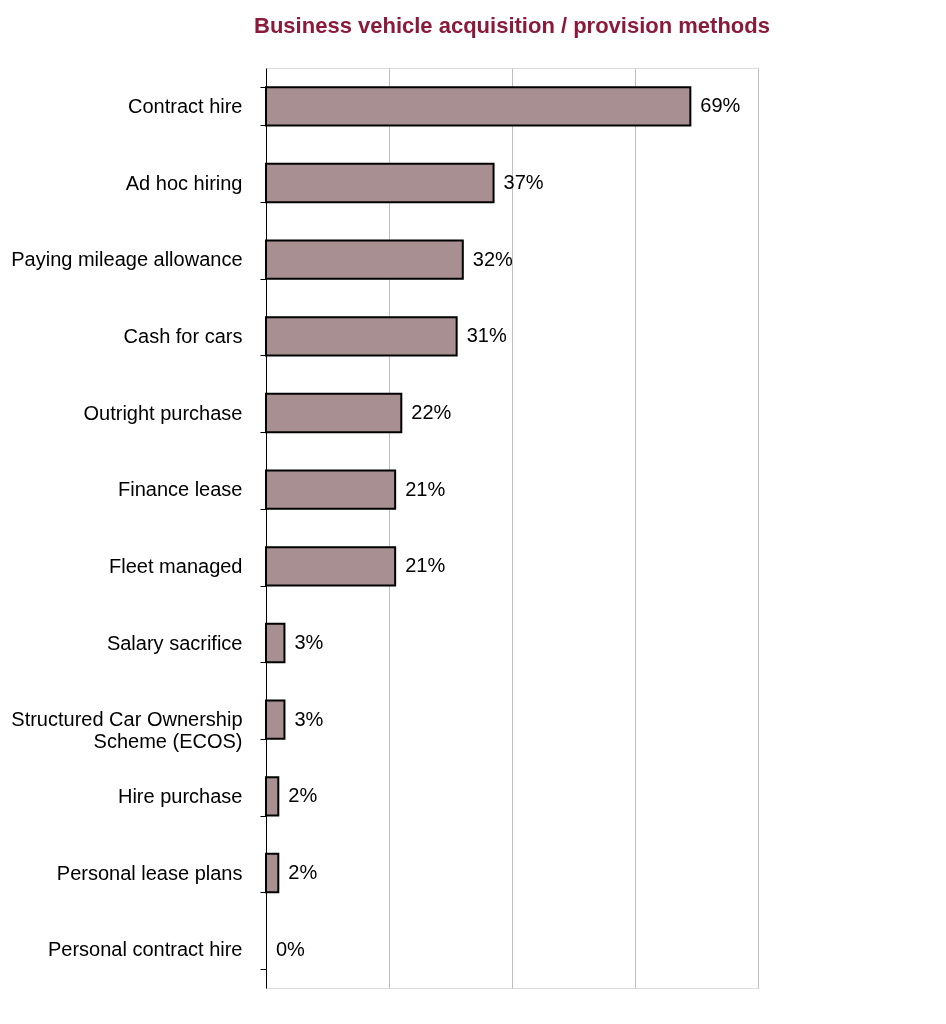 The image size is (946, 1024). What do you see at coordinates (512, 25) in the screenshot?
I see `chart-title: Business vehicle acquisition / provision methods` at bounding box center [512, 25].